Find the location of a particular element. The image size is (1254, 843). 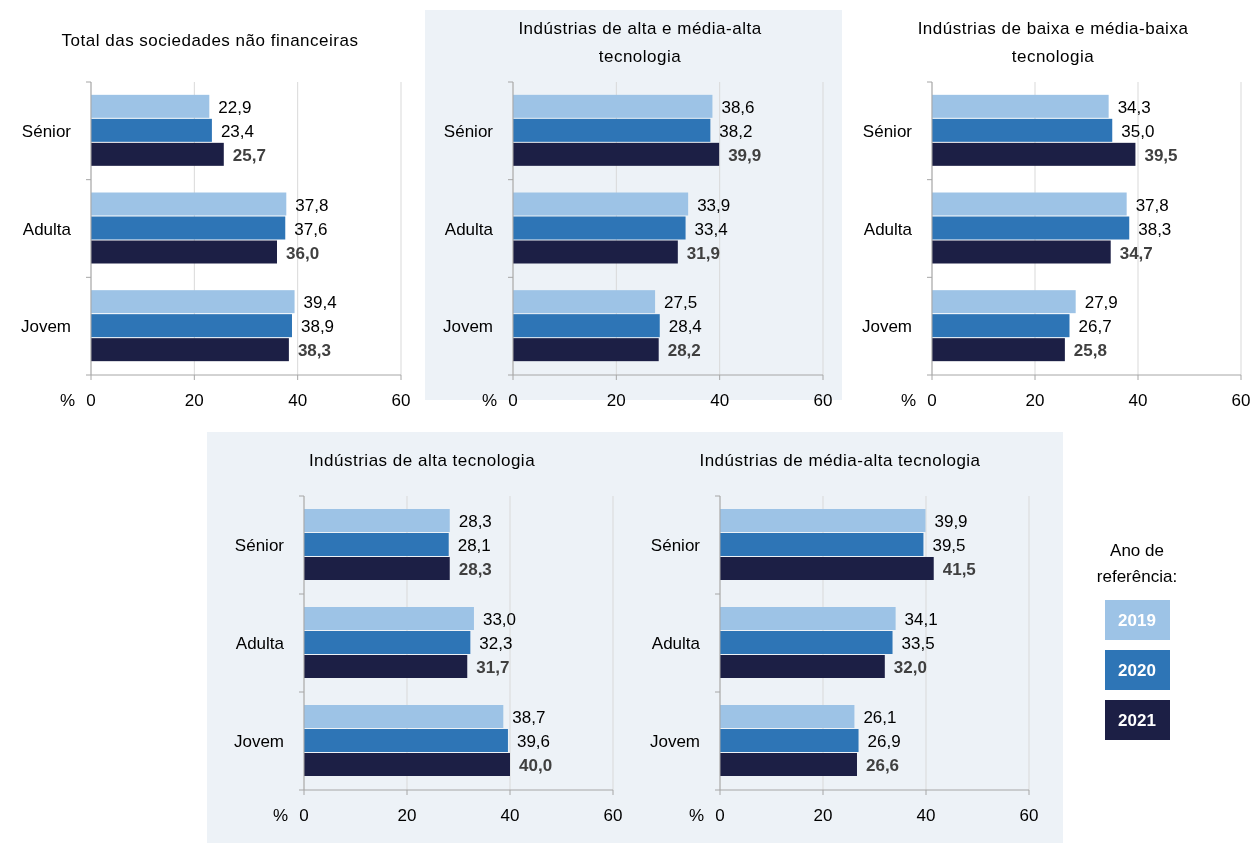

chart-title: Indústrias de alta e média-alta tecnologia is located at coordinates (640, 42).